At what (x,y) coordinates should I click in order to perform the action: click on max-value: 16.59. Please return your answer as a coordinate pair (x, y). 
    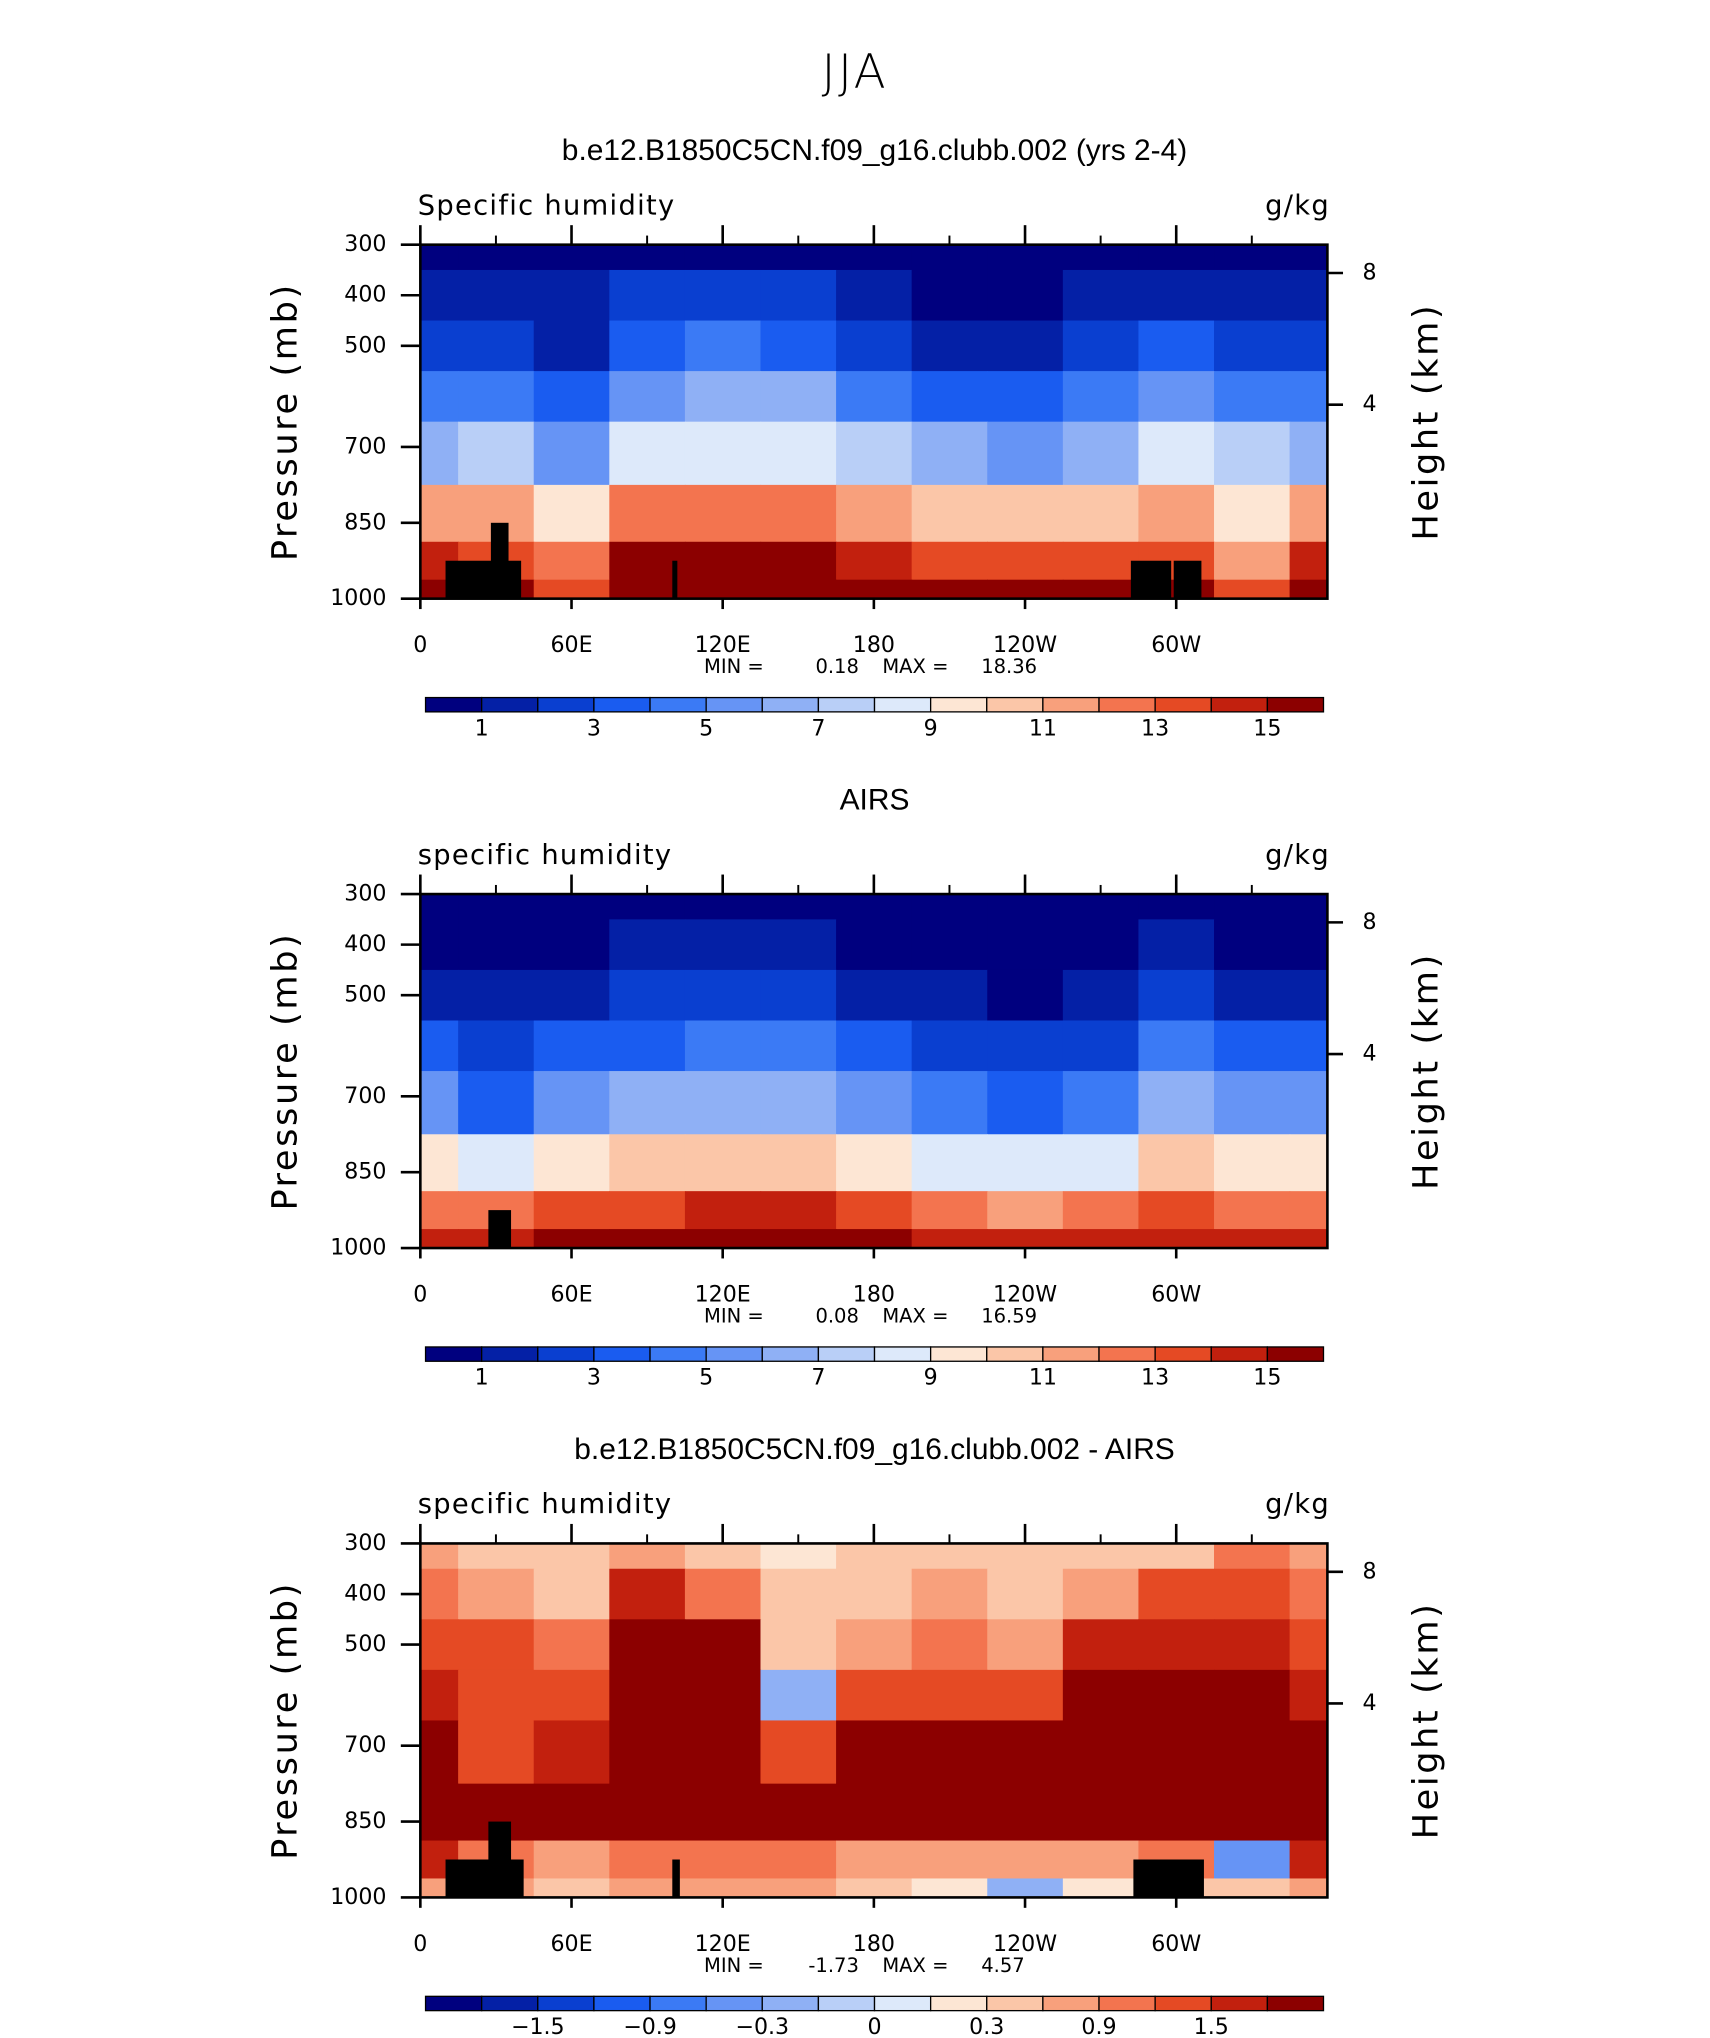
    Looking at the image, I should click on (1009, 1316).